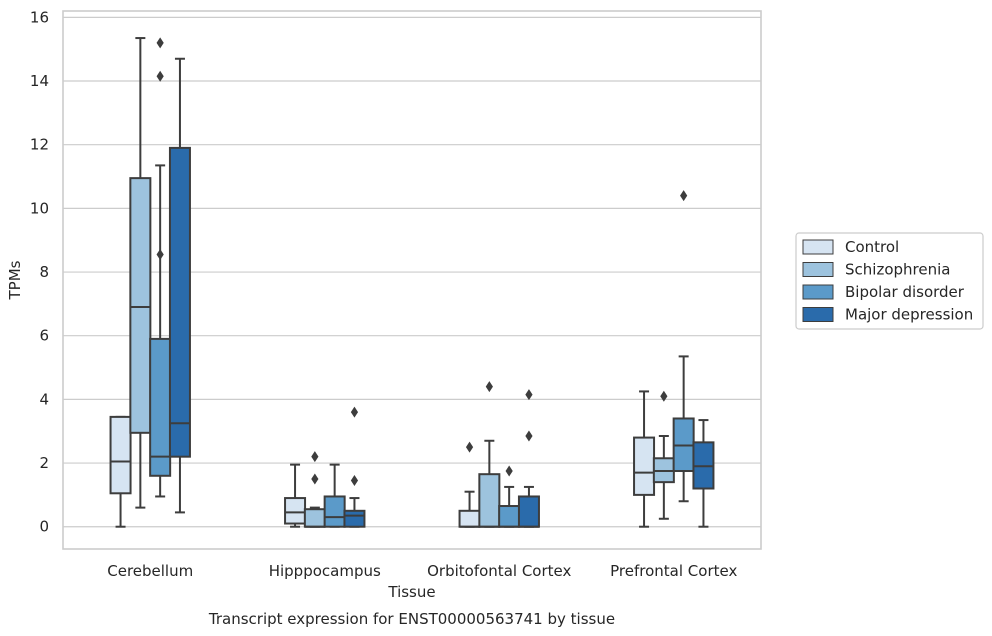 The image size is (992, 636). I want to click on box-hipppocampus-control, so click(295, 495).